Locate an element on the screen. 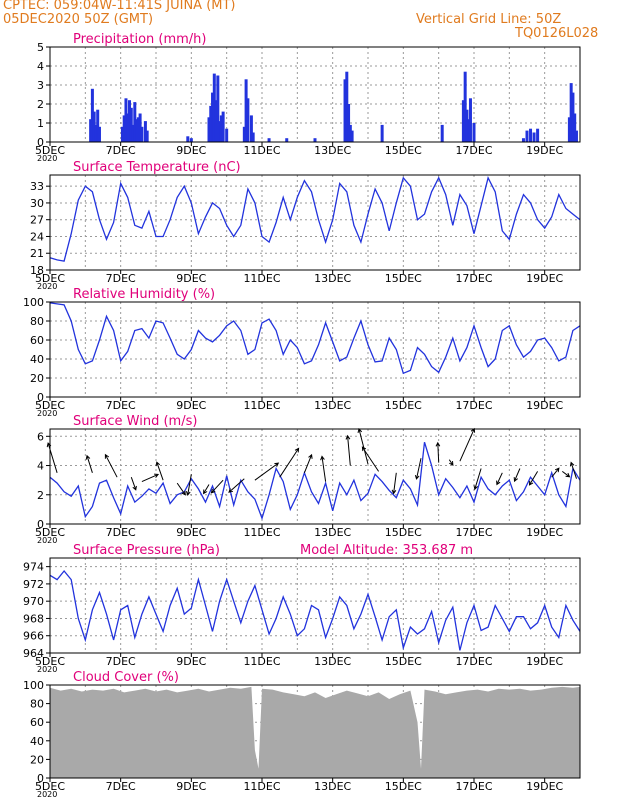  y-tick-label: 1 is located at coordinates (40, 123).